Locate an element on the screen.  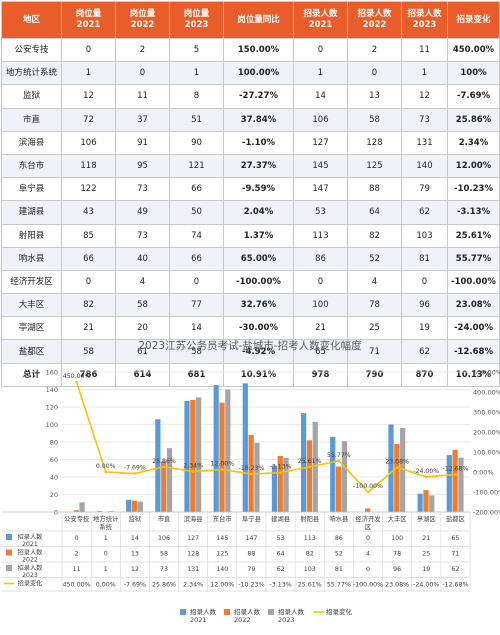
line-series is located at coordinates (265, 437).